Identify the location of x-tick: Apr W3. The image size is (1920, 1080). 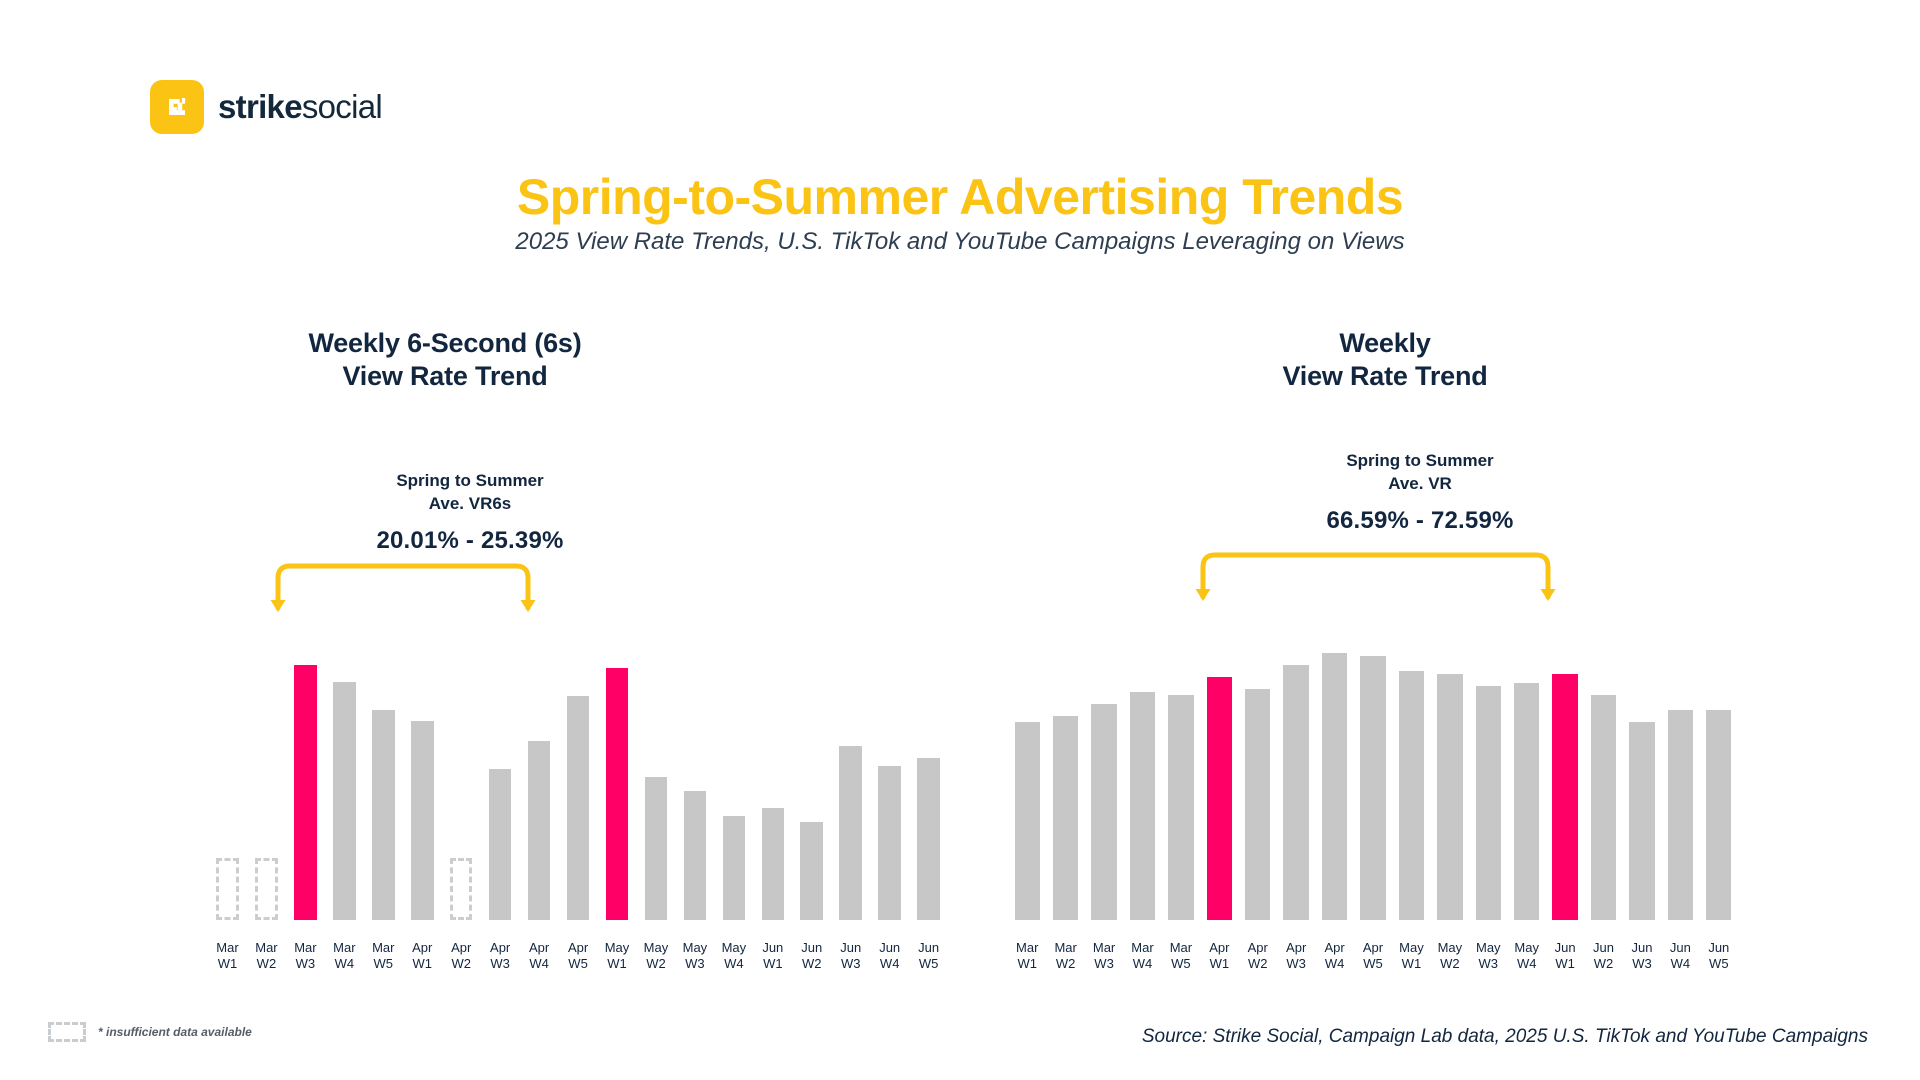
(500, 956).